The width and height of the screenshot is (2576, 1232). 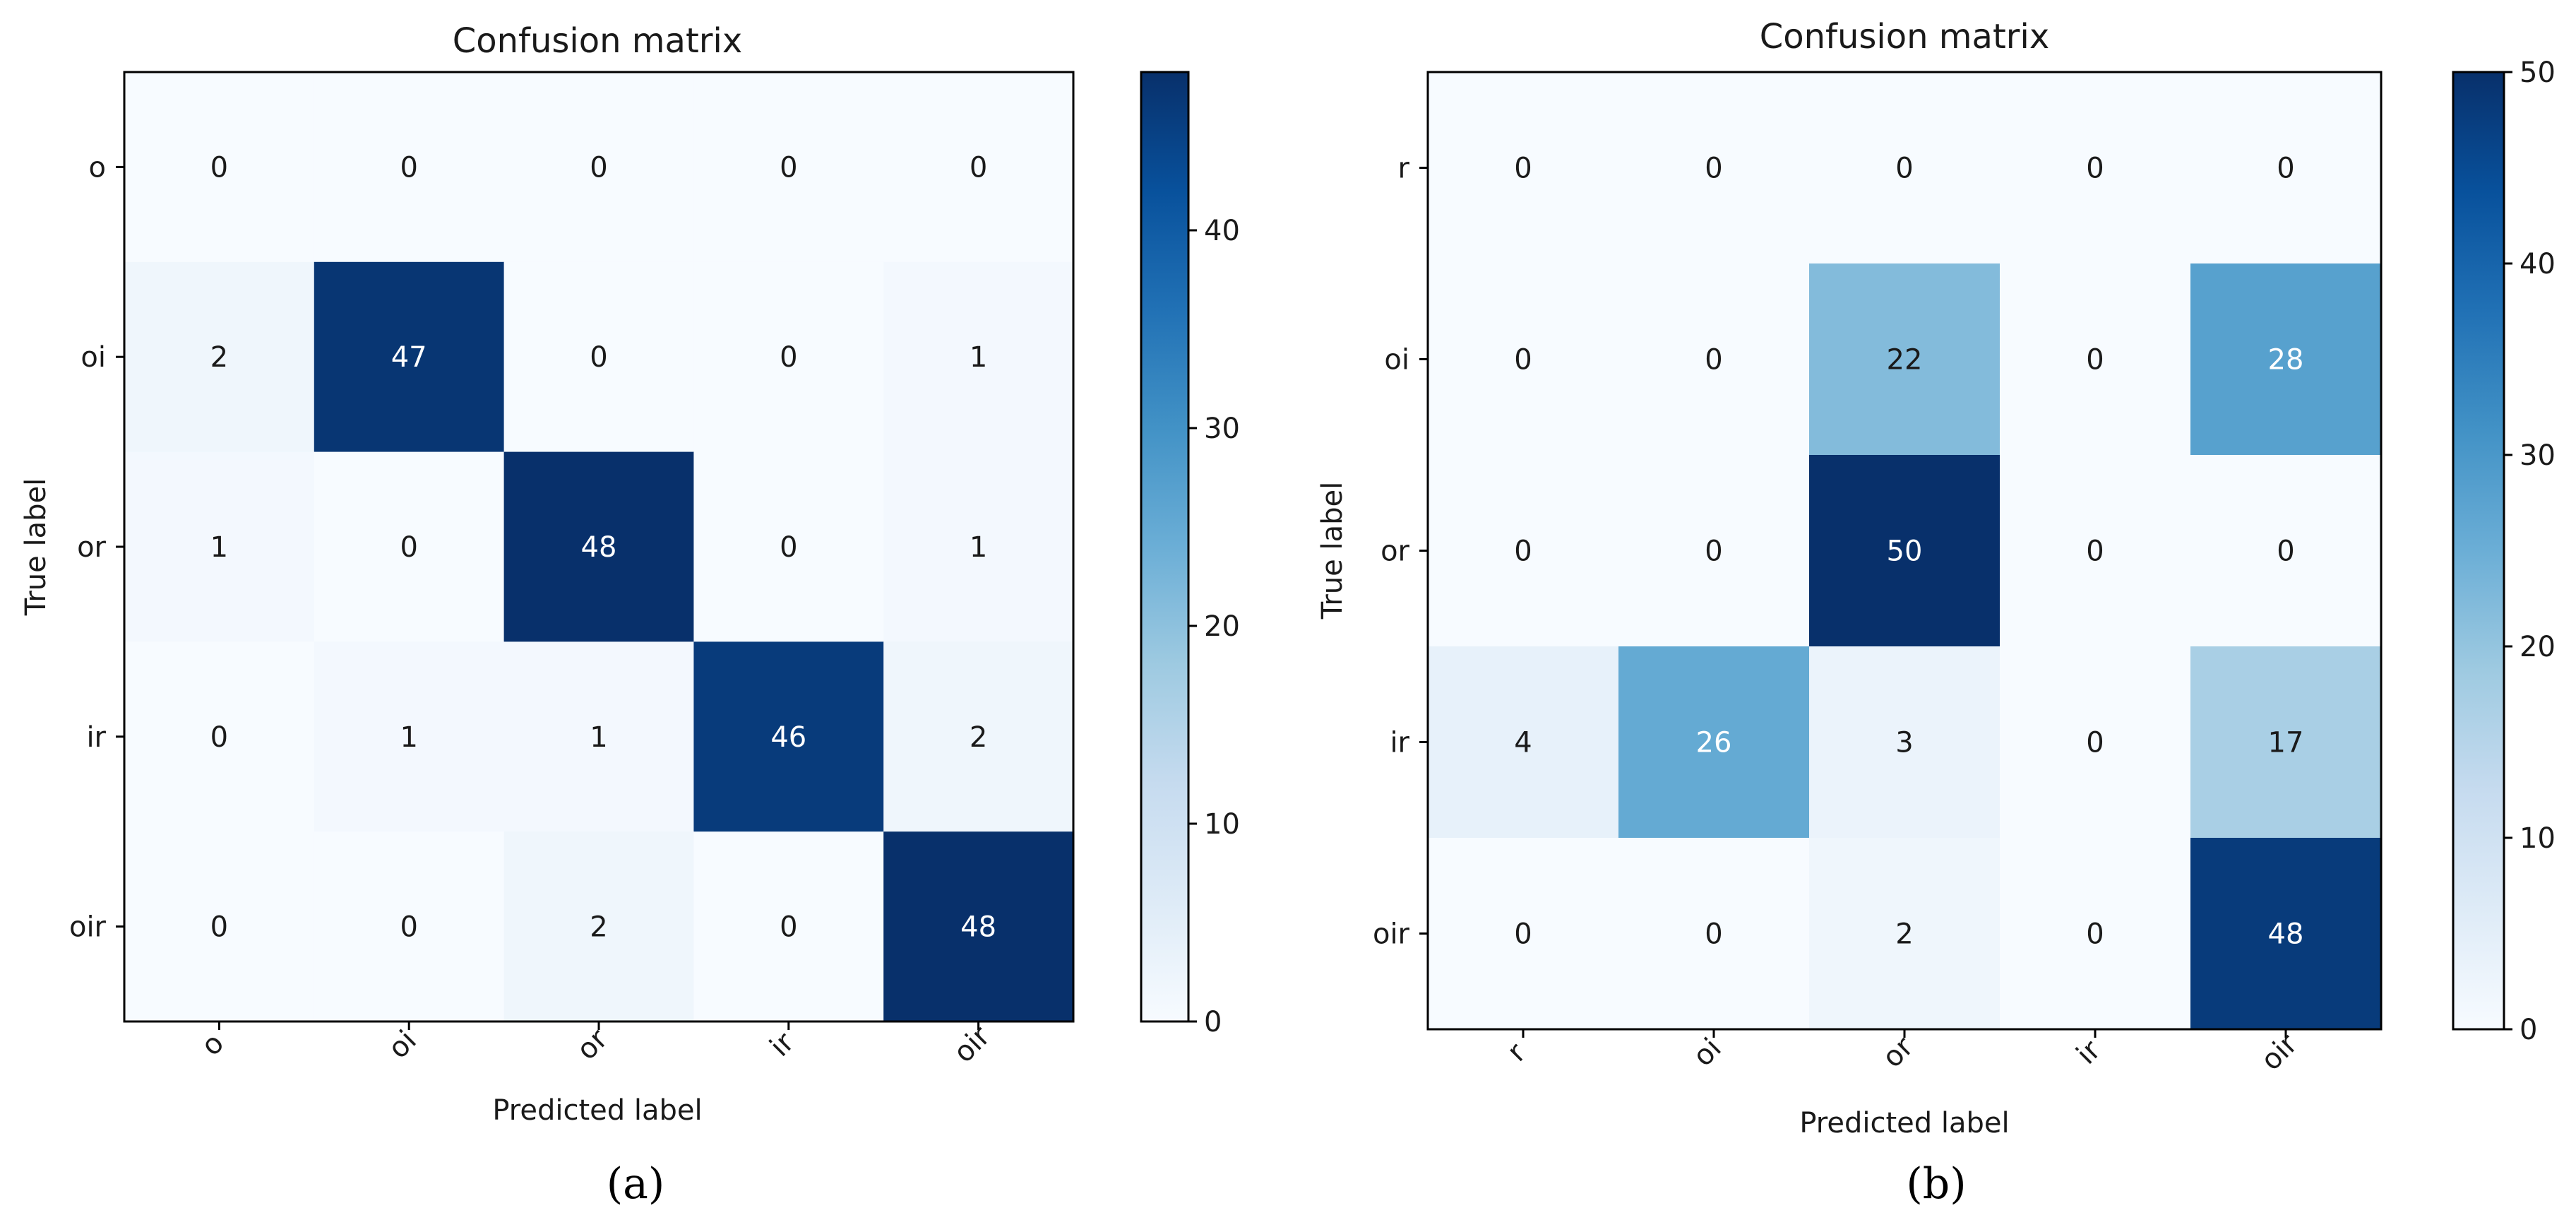 I want to click on panel-b-x-tick-label: ir, so click(x=2088, y=1051).